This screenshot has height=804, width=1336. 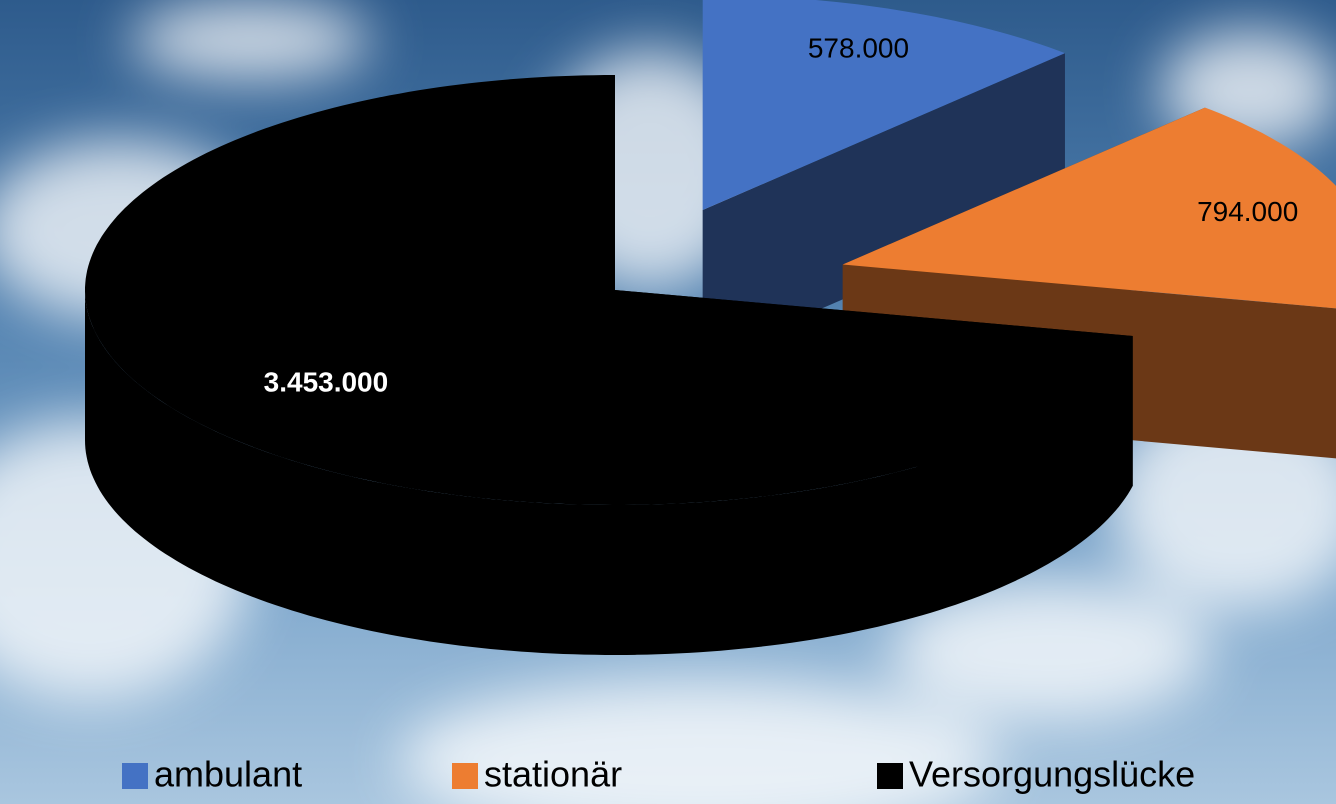 What do you see at coordinates (1247, 211) in the screenshot?
I see `data-label: 794.000` at bounding box center [1247, 211].